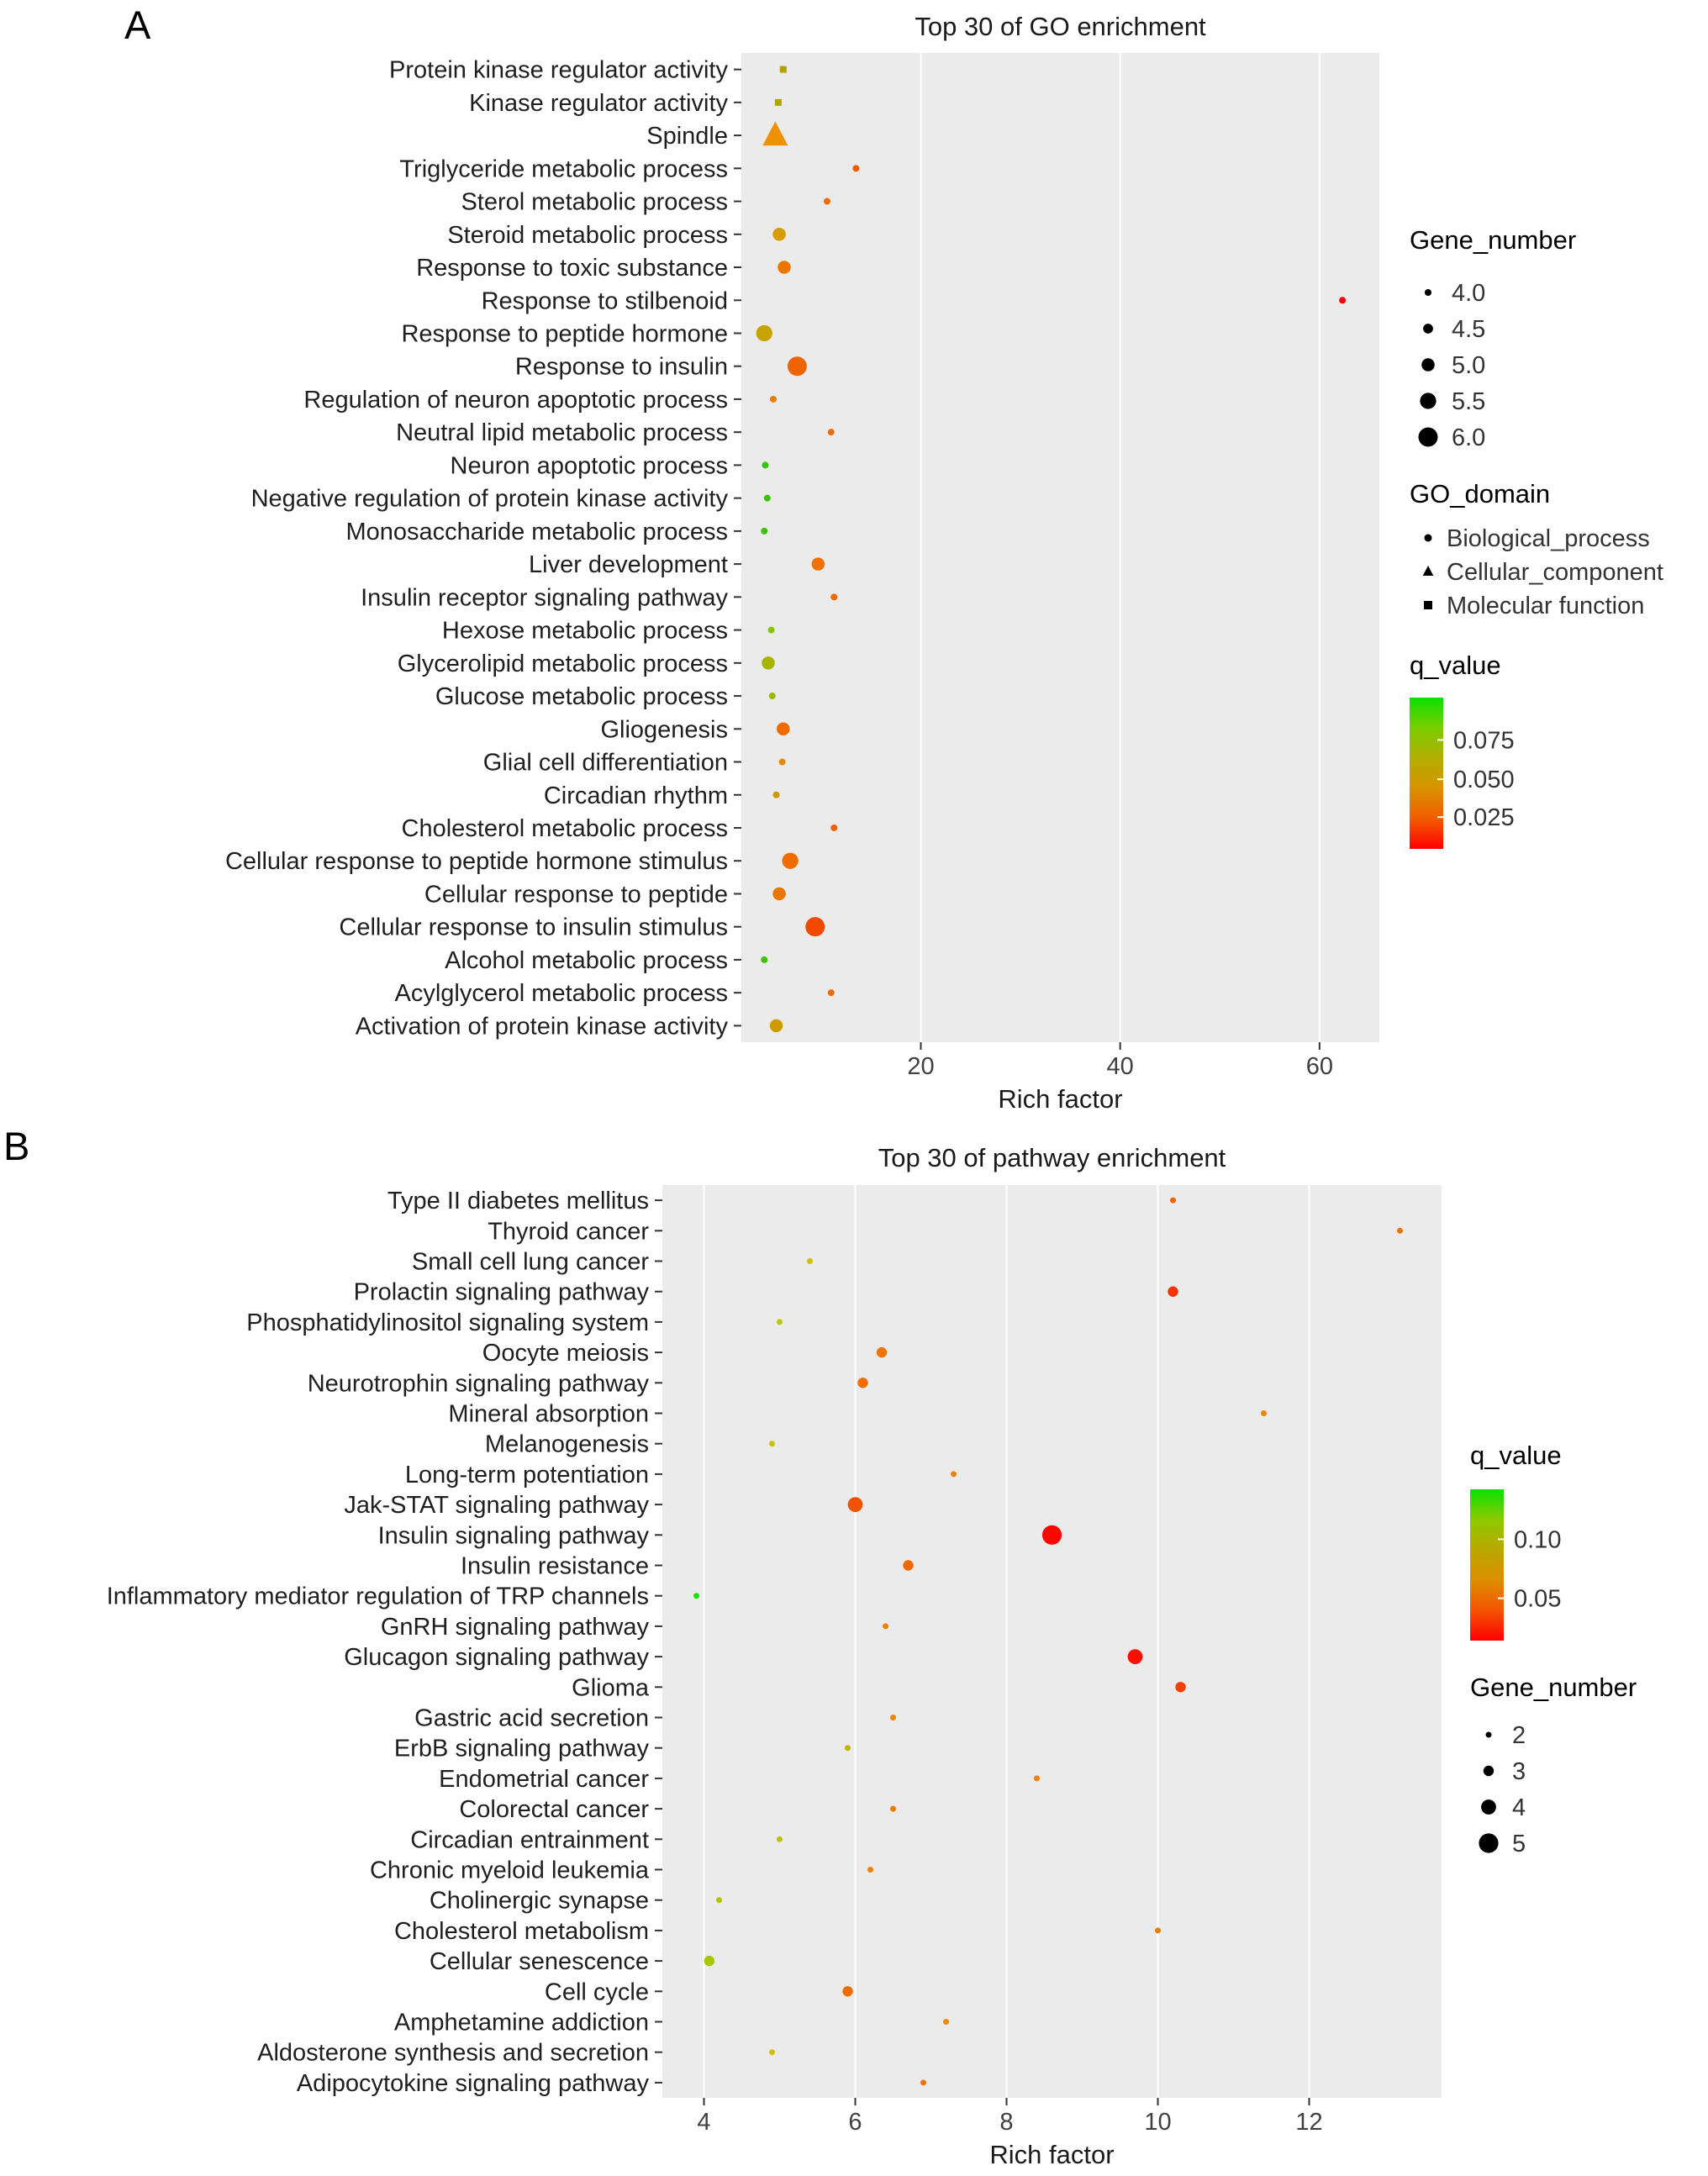 This screenshot has height=2176, width=1708. Describe the element at coordinates (1484, 780) in the screenshot. I see `colorbar-tick-label: 0.050` at that location.